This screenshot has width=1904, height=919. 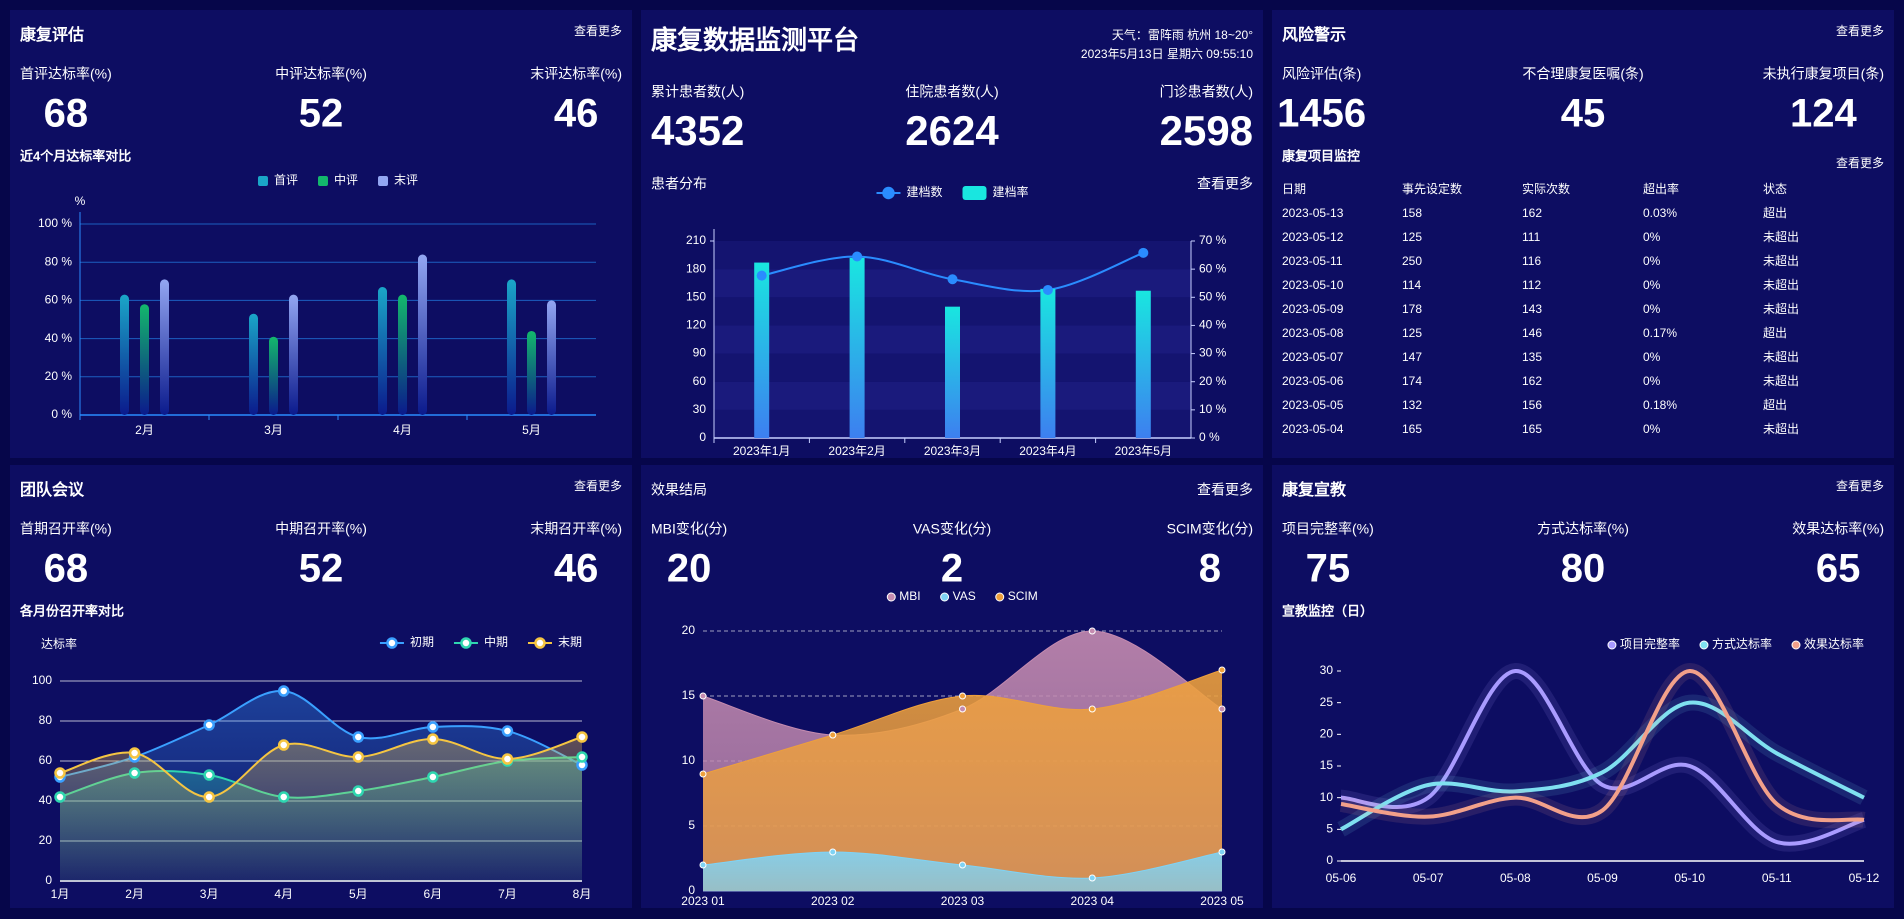 What do you see at coordinates (59, 338) in the screenshot?
I see `y-tick-label: 40 %` at bounding box center [59, 338].